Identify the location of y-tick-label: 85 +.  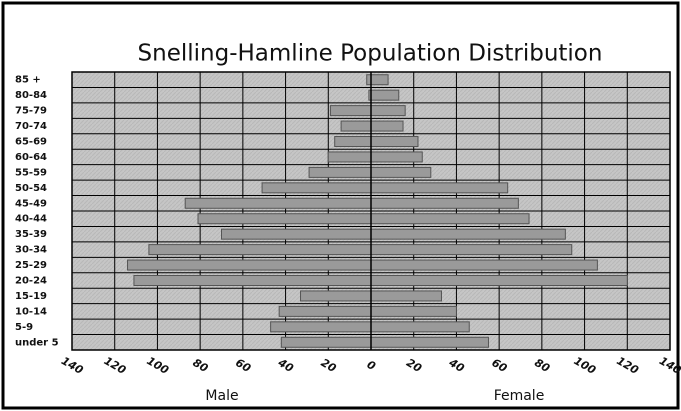
(28, 80).